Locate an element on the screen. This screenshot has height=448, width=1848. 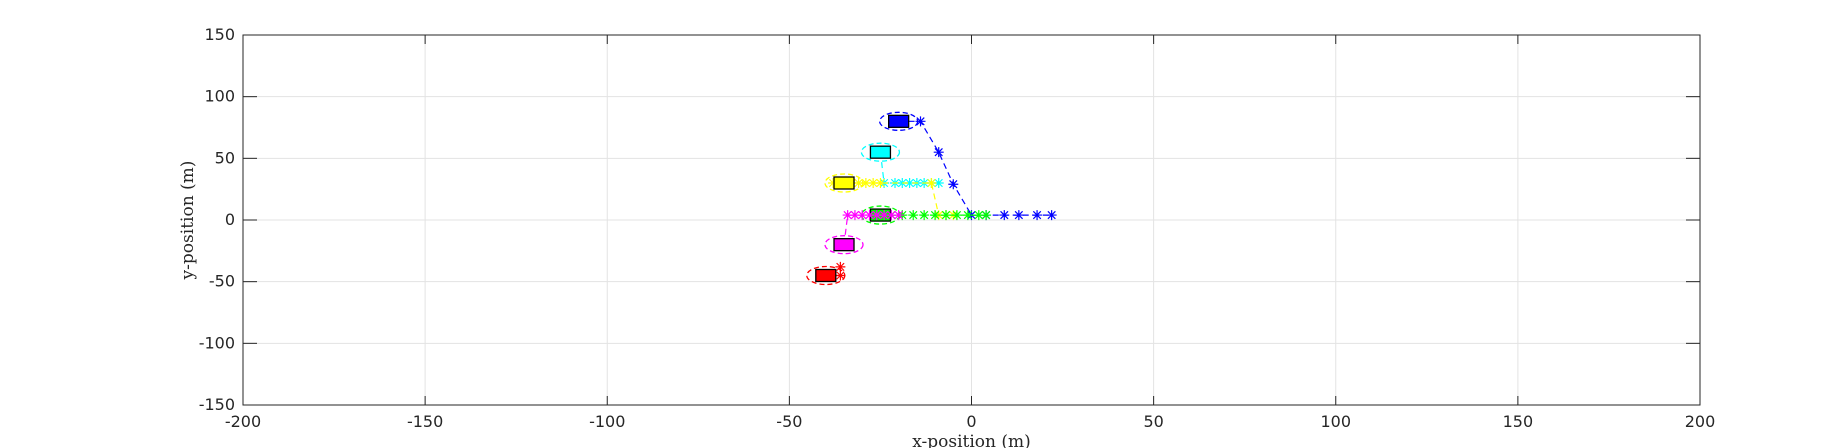
x-tick-label: 100 is located at coordinates (1335, 421).